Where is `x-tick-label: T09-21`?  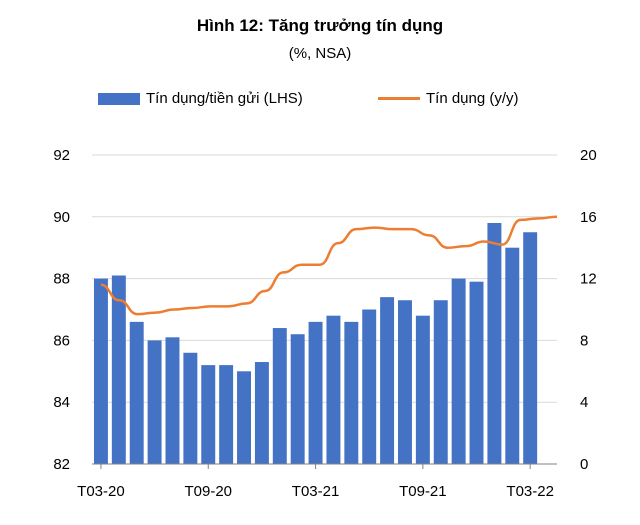 x-tick-label: T09-21 is located at coordinates (423, 491).